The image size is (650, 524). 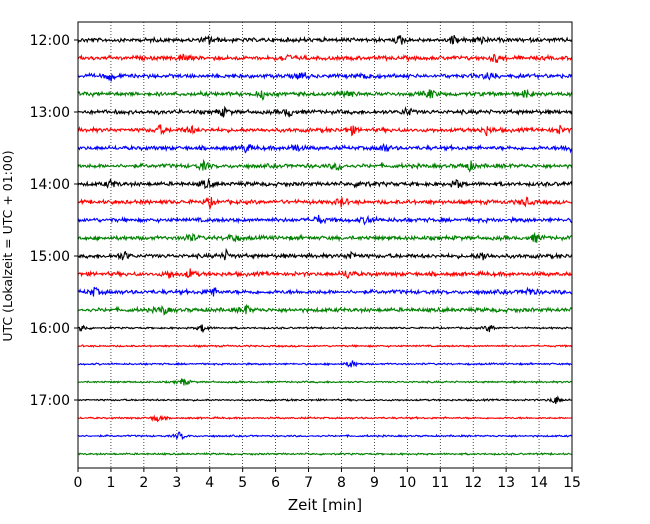 What do you see at coordinates (54, 221) in the screenshot?
I see `y-axis-ticks: 12:00 13:00 14:00 15:00 16:00 17:00` at bounding box center [54, 221].